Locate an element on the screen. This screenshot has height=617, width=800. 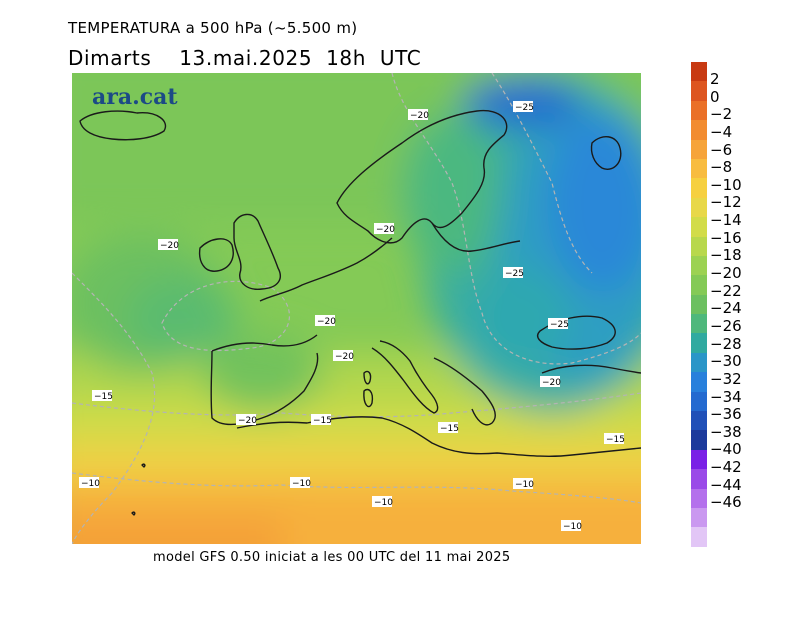
colorbar-label: −4 is located at coordinates (721, 131).